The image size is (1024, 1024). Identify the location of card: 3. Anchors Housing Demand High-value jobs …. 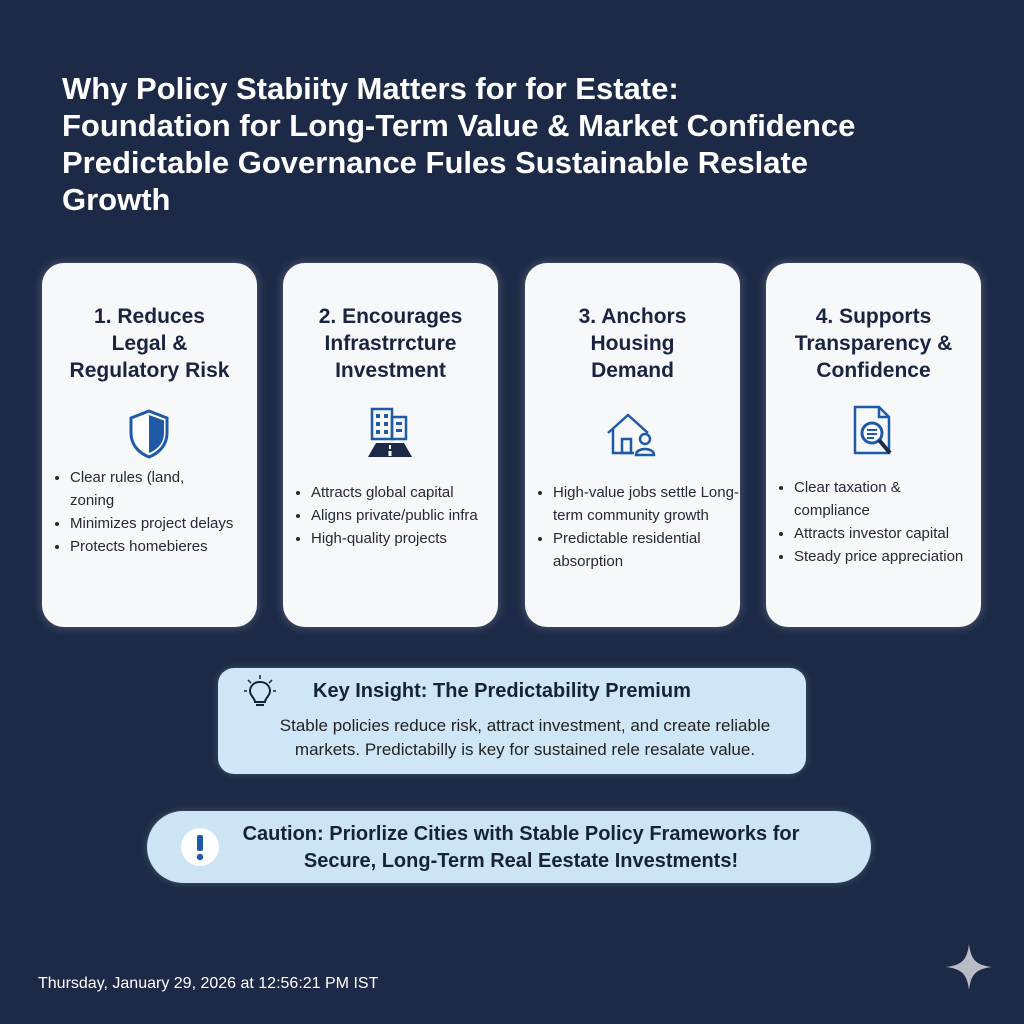
(632, 445).